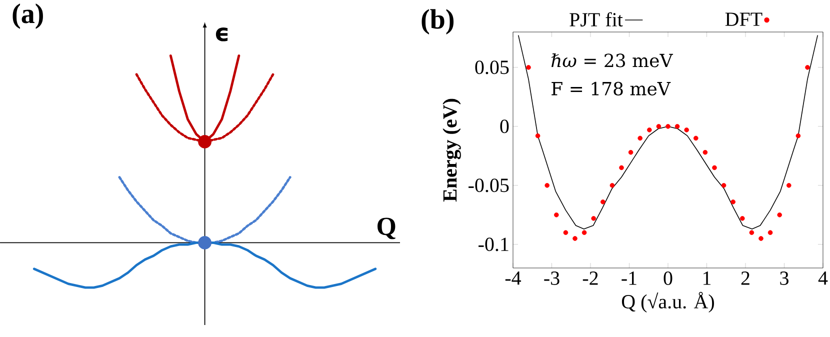 This screenshot has width=830, height=337. What do you see at coordinates (451, 150) in the screenshot?
I see `y-axis-title: Energy (eV)` at bounding box center [451, 150].